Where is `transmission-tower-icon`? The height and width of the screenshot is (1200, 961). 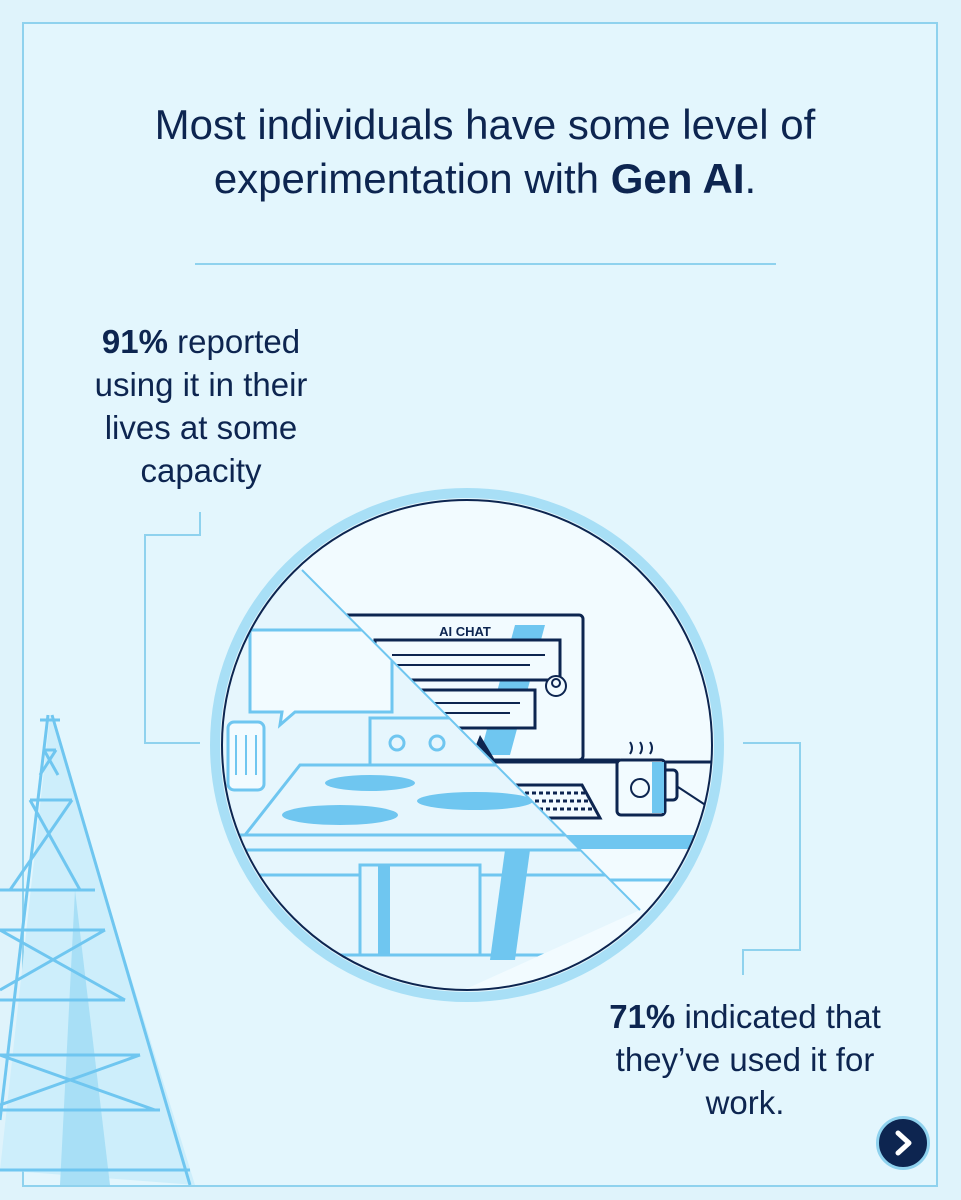 transmission-tower-icon is located at coordinates (97, 950).